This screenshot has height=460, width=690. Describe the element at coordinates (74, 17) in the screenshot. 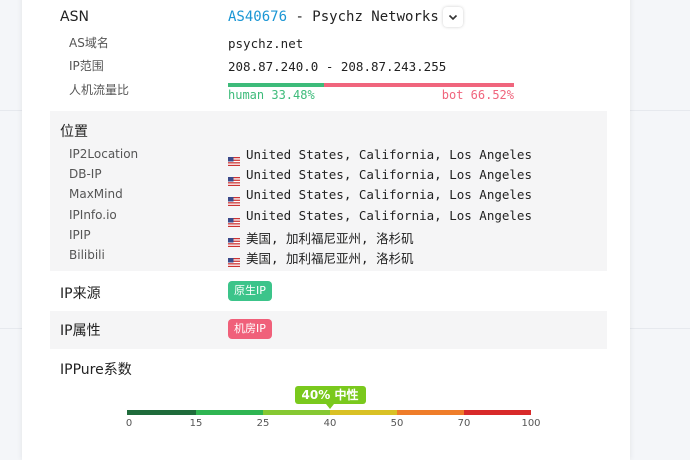

I see `asn-label: ASN` at that location.